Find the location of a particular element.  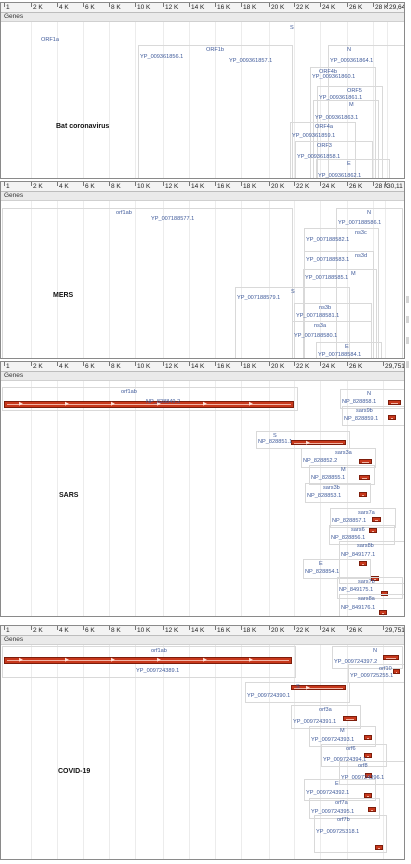

gene-accession-label: NP_828857.1 is located at coordinates (349, 521).